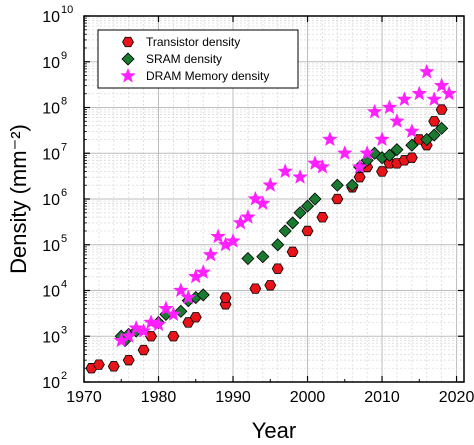  Describe the element at coordinates (308, 397) in the screenshot. I see `x-tick-label: 2000` at that location.